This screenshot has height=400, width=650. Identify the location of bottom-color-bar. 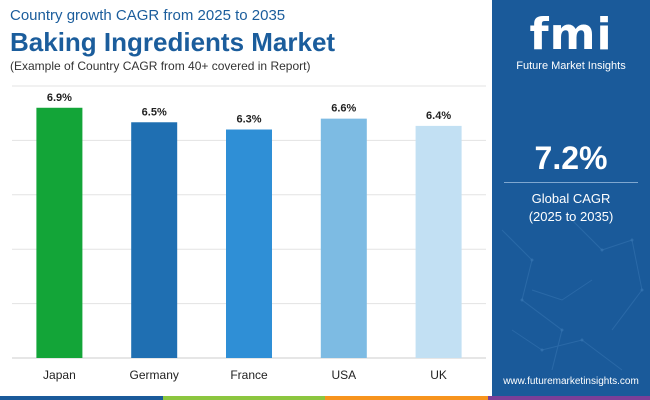
(325, 398).